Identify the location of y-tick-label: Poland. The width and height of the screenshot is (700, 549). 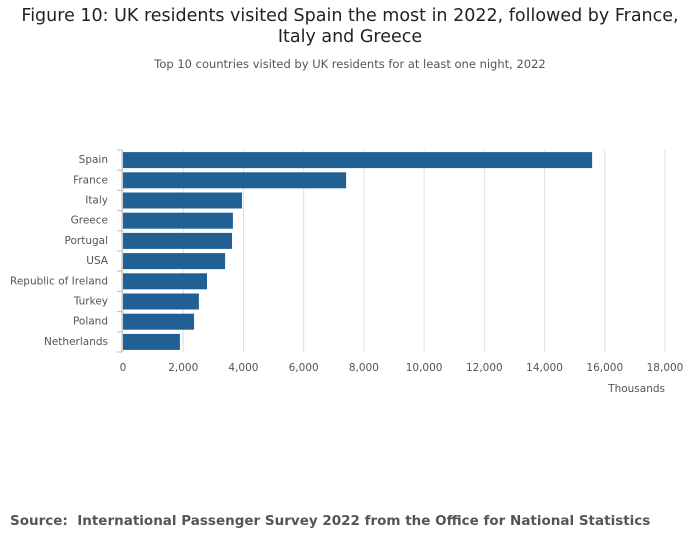
(90, 322).